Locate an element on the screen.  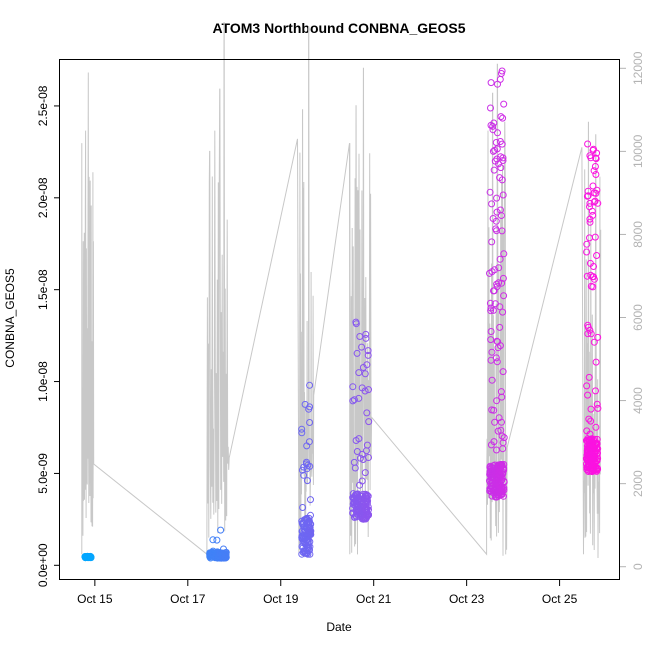
secondary-tick-label: 4000 is located at coordinates (638, 400).